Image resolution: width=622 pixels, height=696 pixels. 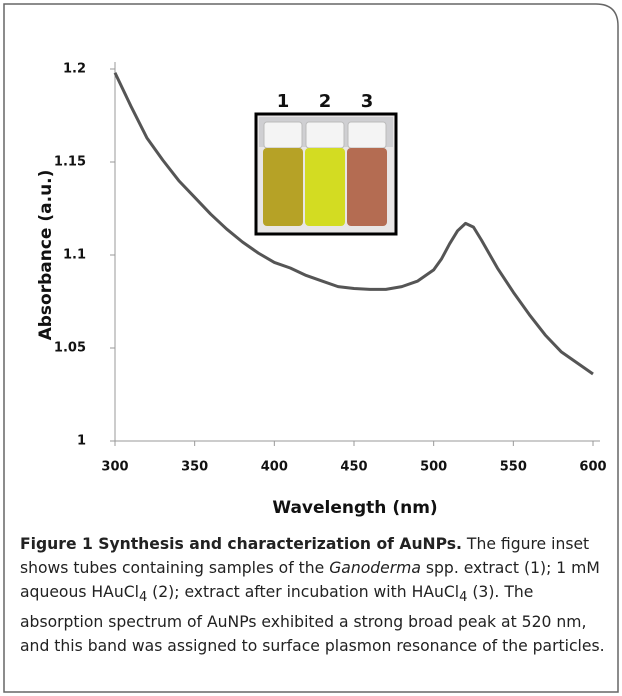 What do you see at coordinates (310, 580) in the screenshot?
I see `caption-text: spp. extract (1); 1 mM aqueous HAuCl` at bounding box center [310, 580].